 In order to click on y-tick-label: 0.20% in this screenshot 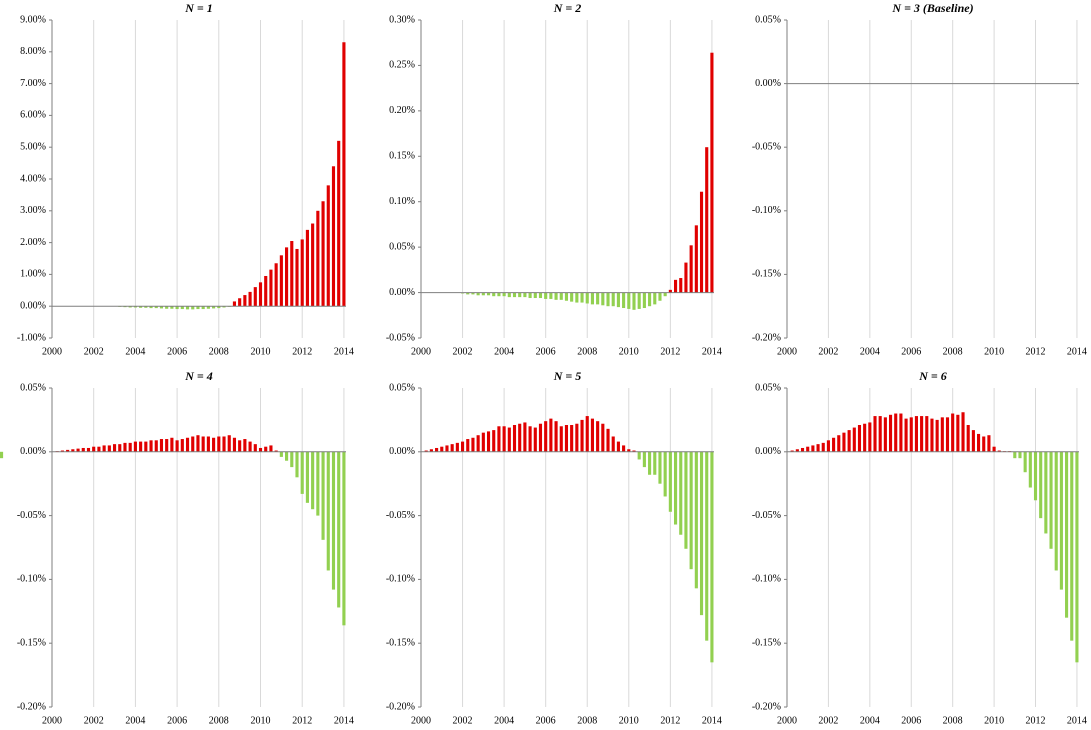, I will do `click(402, 110)`.